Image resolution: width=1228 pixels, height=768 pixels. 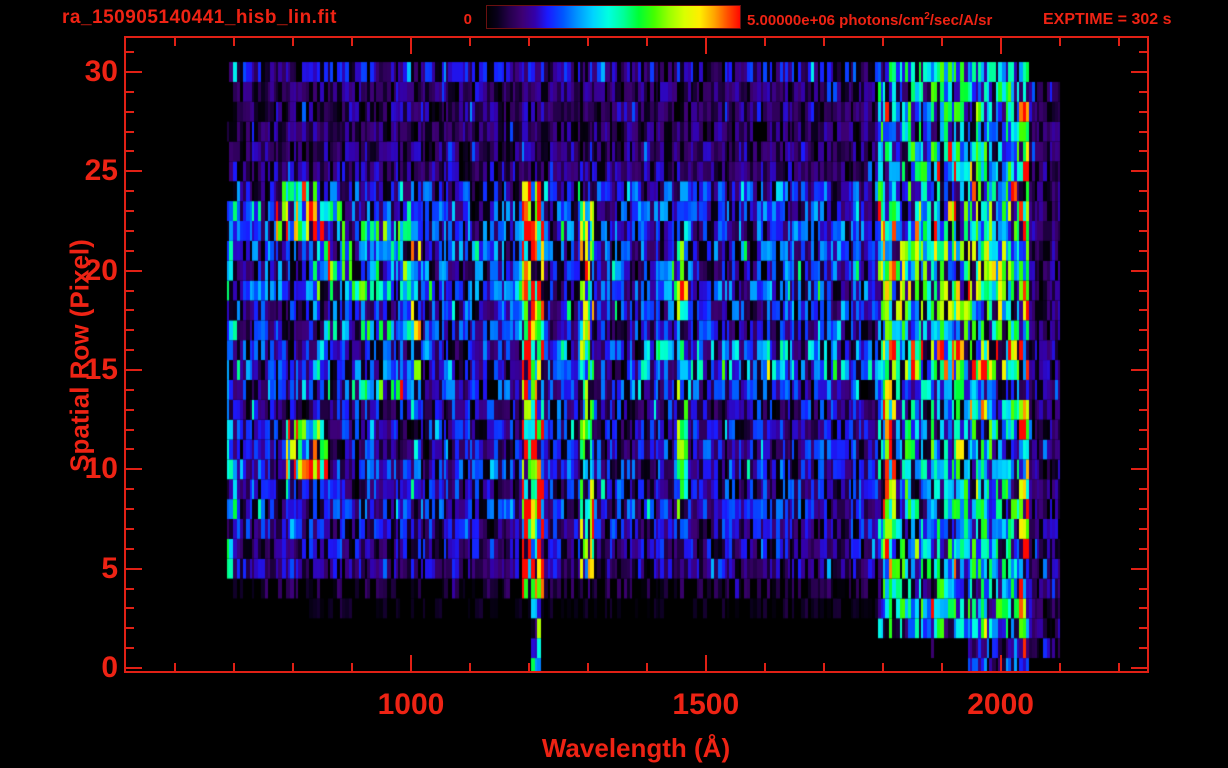 I want to click on exptime-label: EXPTIME = 302 s, so click(x=1107, y=19).